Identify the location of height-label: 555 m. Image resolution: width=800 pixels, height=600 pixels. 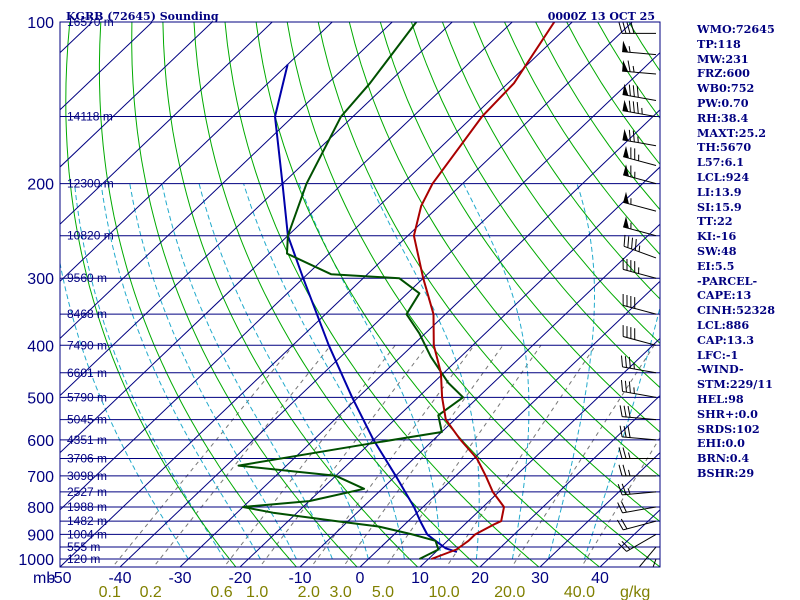
(83, 547).